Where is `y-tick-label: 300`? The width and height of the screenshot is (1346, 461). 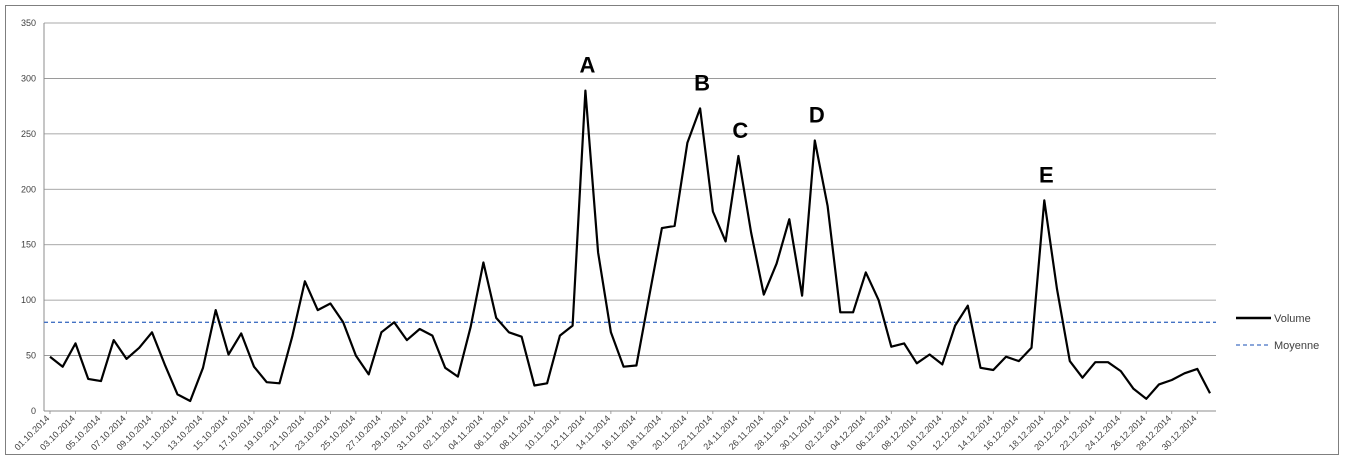
y-tick-label: 300 is located at coordinates (28, 78).